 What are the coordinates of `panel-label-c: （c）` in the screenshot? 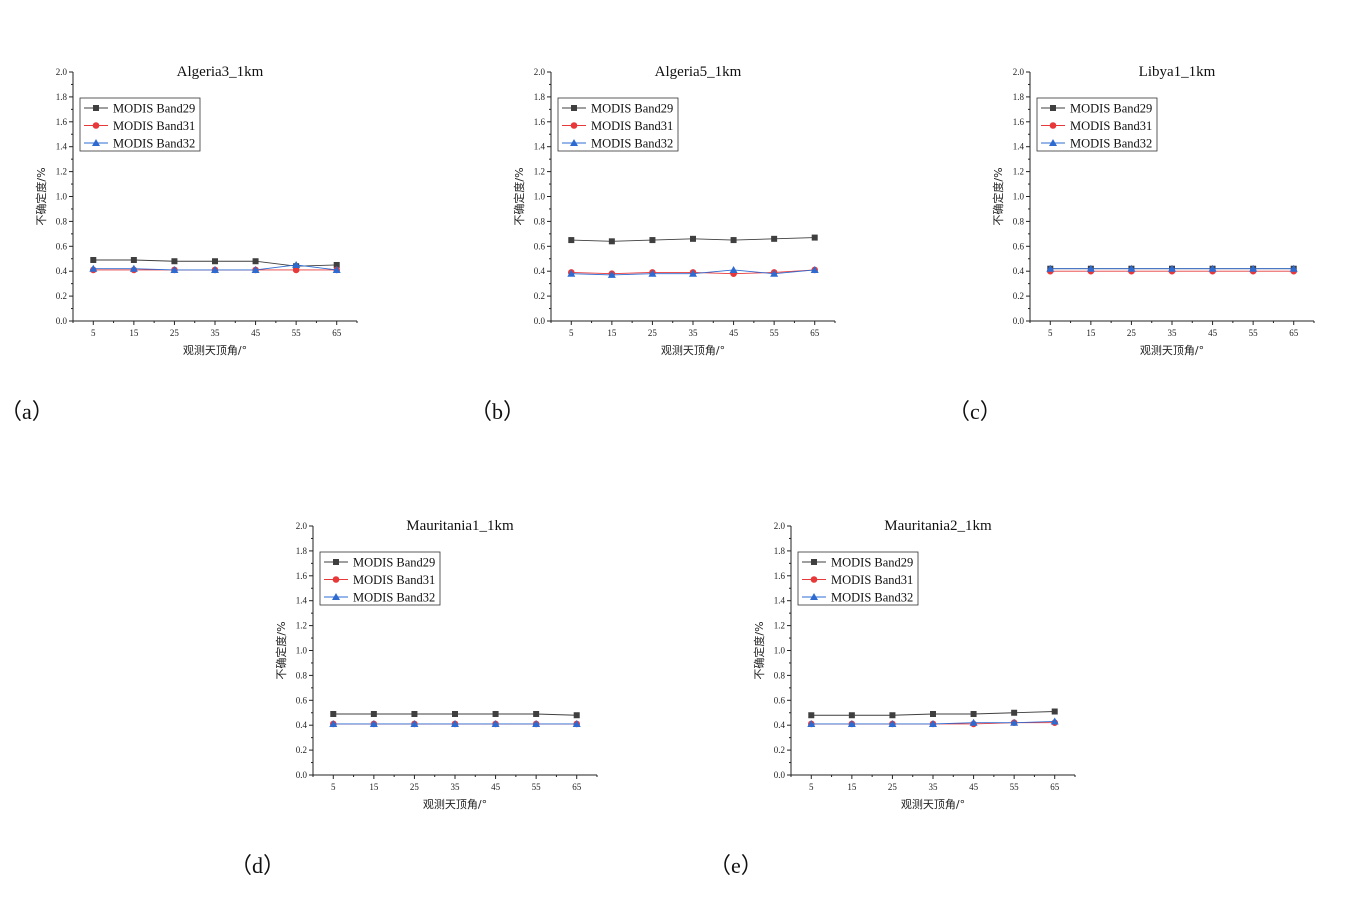 It's located at (975, 411).